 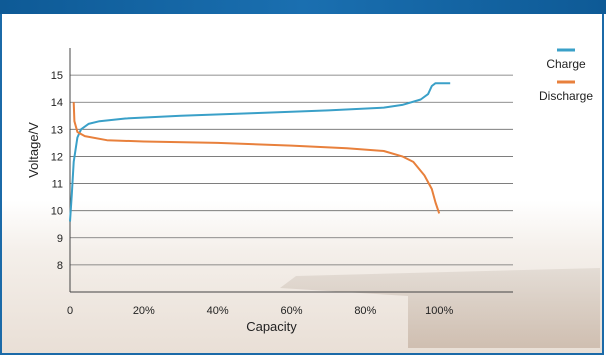 I want to click on y-tick-label: 15, so click(x=57, y=76).